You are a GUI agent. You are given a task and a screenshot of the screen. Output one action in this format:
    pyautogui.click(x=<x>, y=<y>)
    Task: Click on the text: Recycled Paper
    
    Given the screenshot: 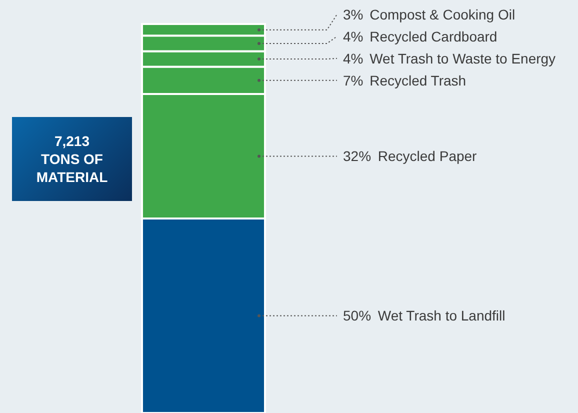 What is the action you would take?
    pyautogui.click(x=428, y=156)
    